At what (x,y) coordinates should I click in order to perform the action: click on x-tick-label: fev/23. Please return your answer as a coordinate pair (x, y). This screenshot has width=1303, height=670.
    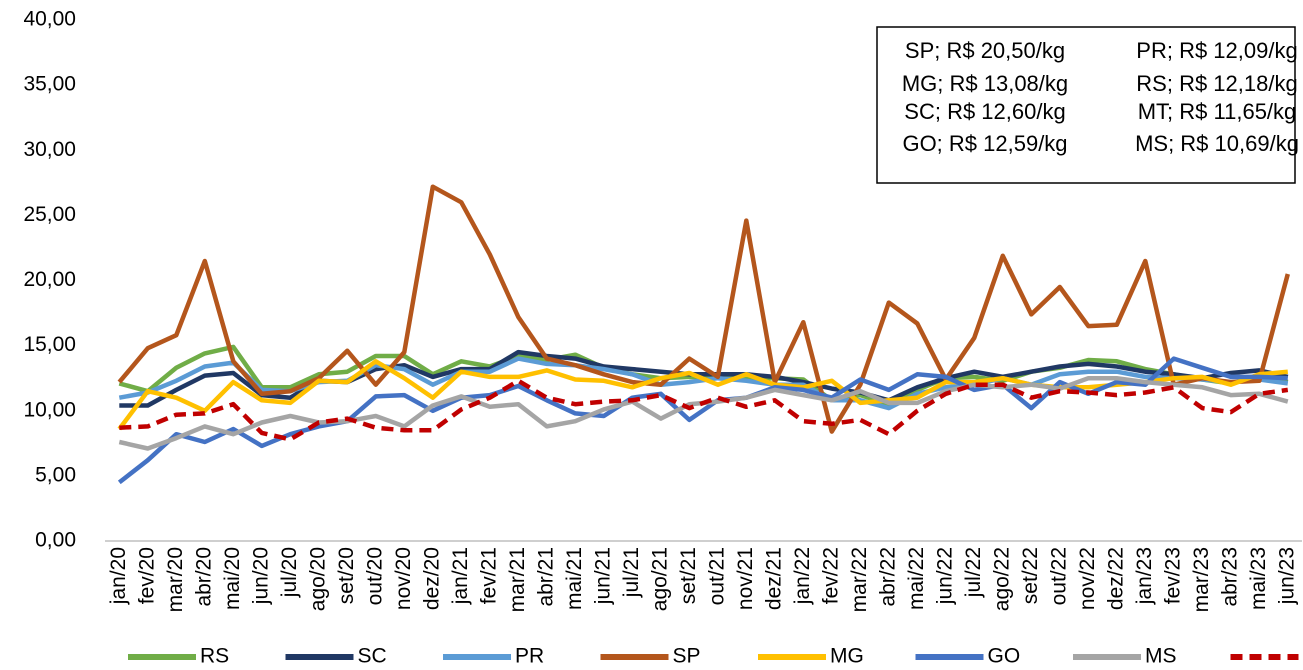
    Looking at the image, I should click on (1172, 575).